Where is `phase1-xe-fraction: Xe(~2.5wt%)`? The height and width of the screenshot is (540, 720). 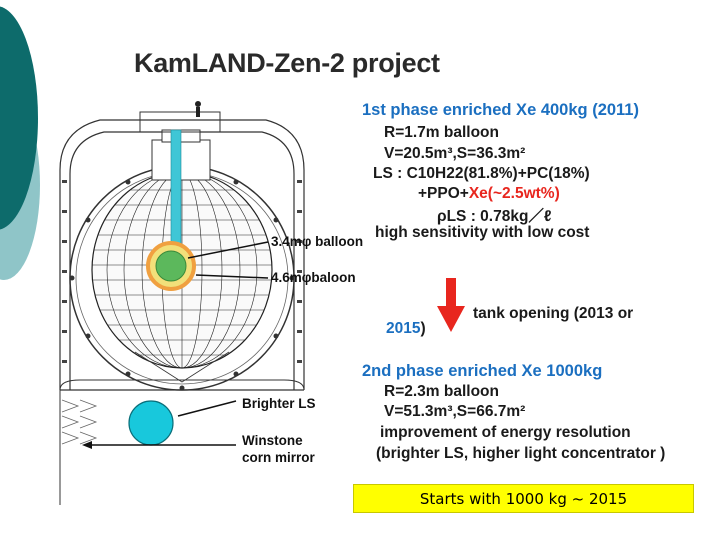
phase1-xe-fraction: Xe(~2.5wt%) is located at coordinates (514, 193).